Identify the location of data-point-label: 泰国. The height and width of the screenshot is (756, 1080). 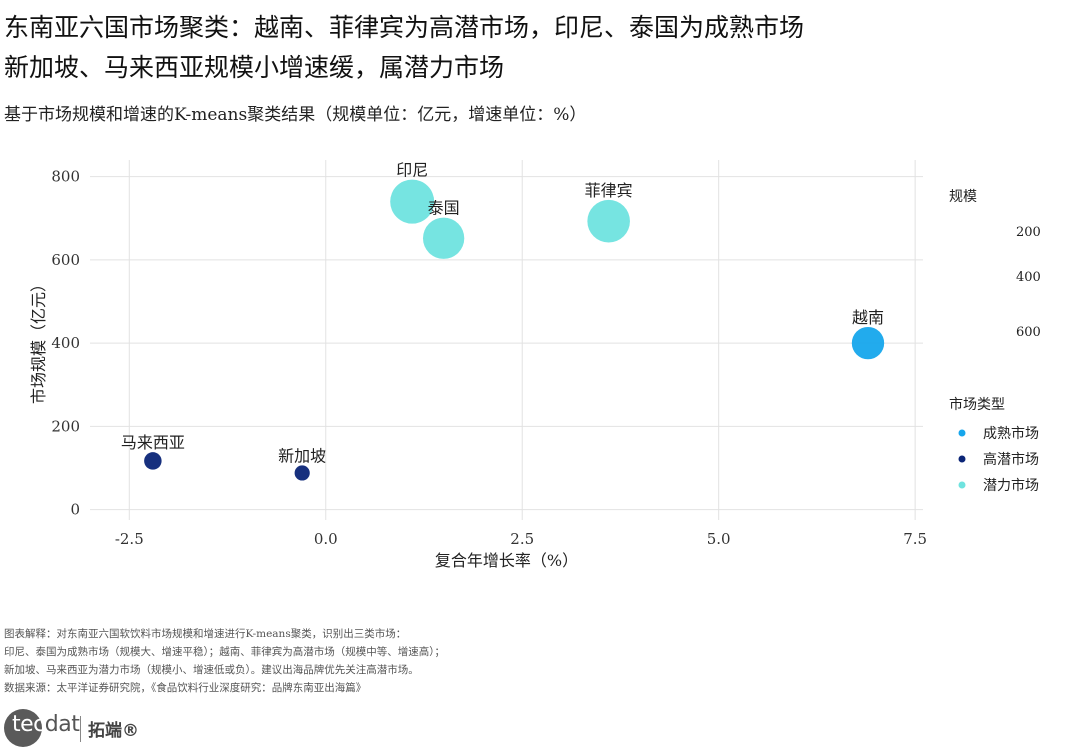
(444, 208).